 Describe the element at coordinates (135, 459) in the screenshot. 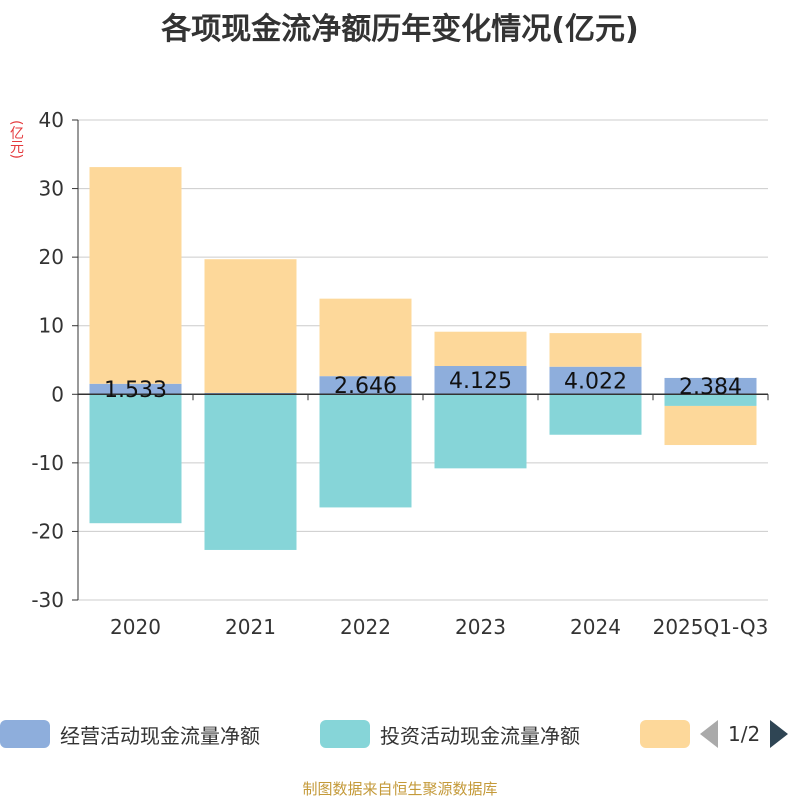

I see `bar-series1-2020` at that location.